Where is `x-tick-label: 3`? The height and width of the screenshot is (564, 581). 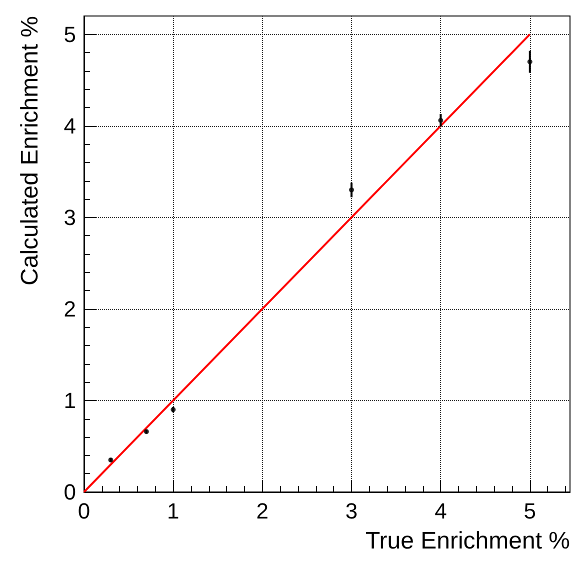 x-tick-label: 3 is located at coordinates (351, 511).